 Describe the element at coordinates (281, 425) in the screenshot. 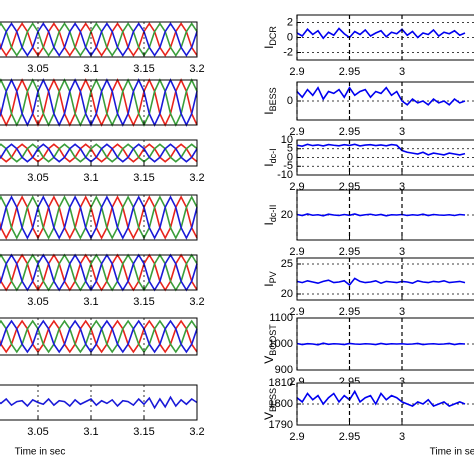

I see `y-tick-label: 1790` at that location.